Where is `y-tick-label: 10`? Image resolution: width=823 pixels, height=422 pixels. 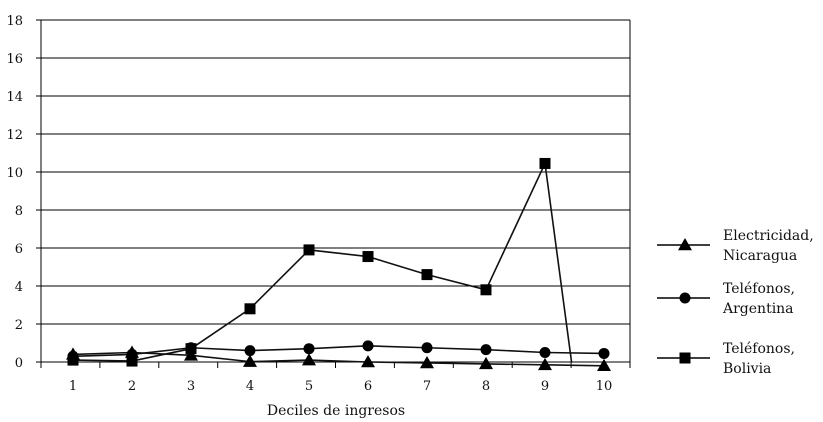 y-tick-label: 10 is located at coordinates (14, 173).